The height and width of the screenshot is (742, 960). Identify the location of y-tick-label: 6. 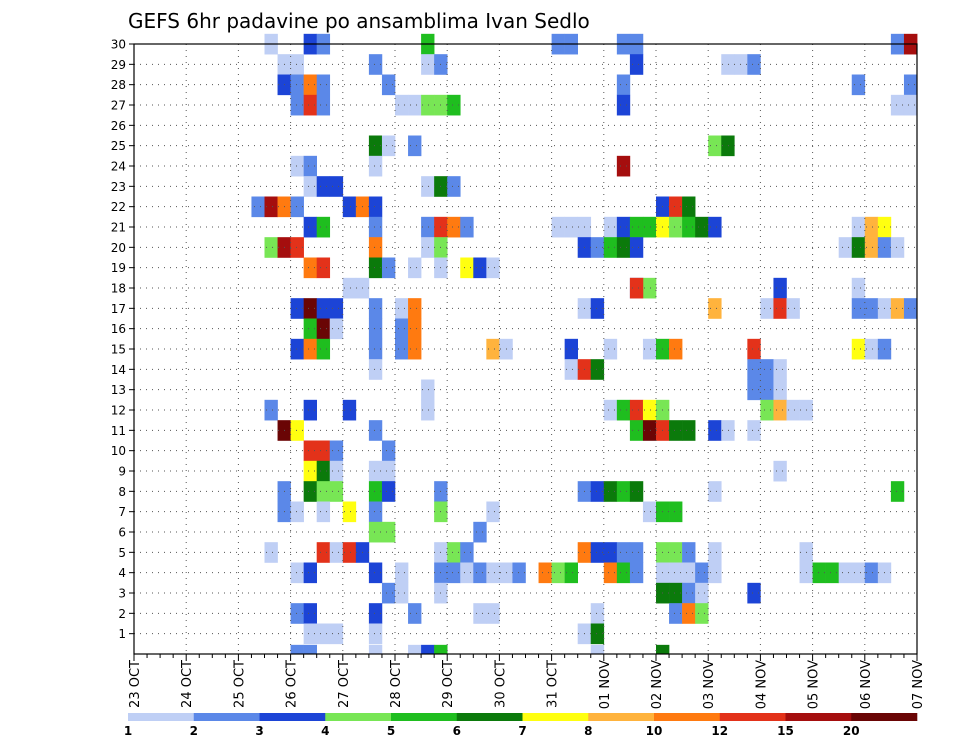
(122, 533).